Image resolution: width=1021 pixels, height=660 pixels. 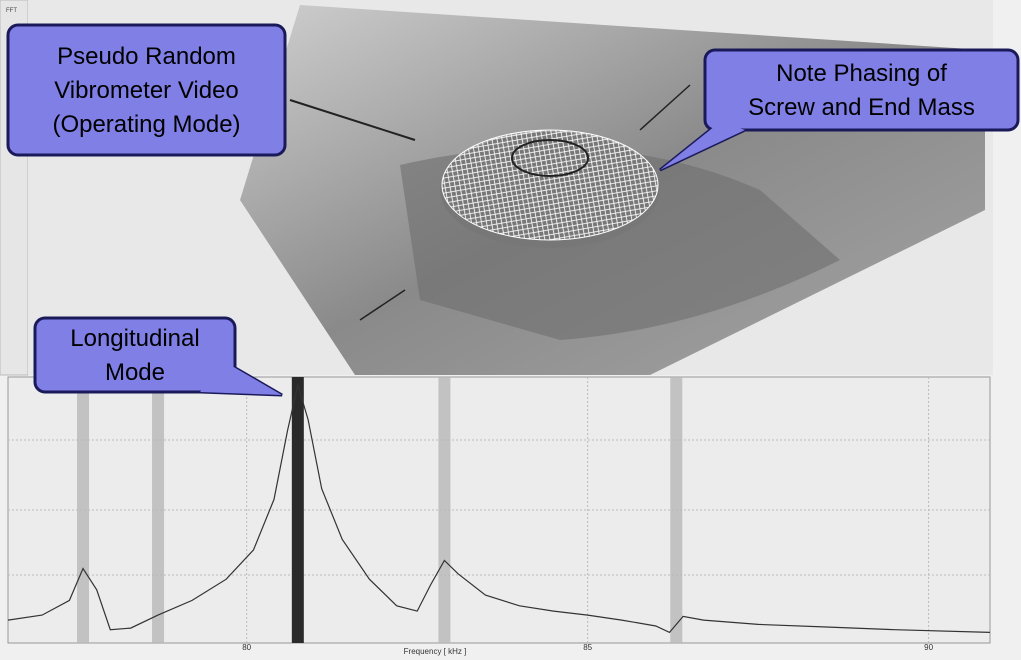 I want to click on callout-text: Vibrometer Video, so click(x=146, y=90).